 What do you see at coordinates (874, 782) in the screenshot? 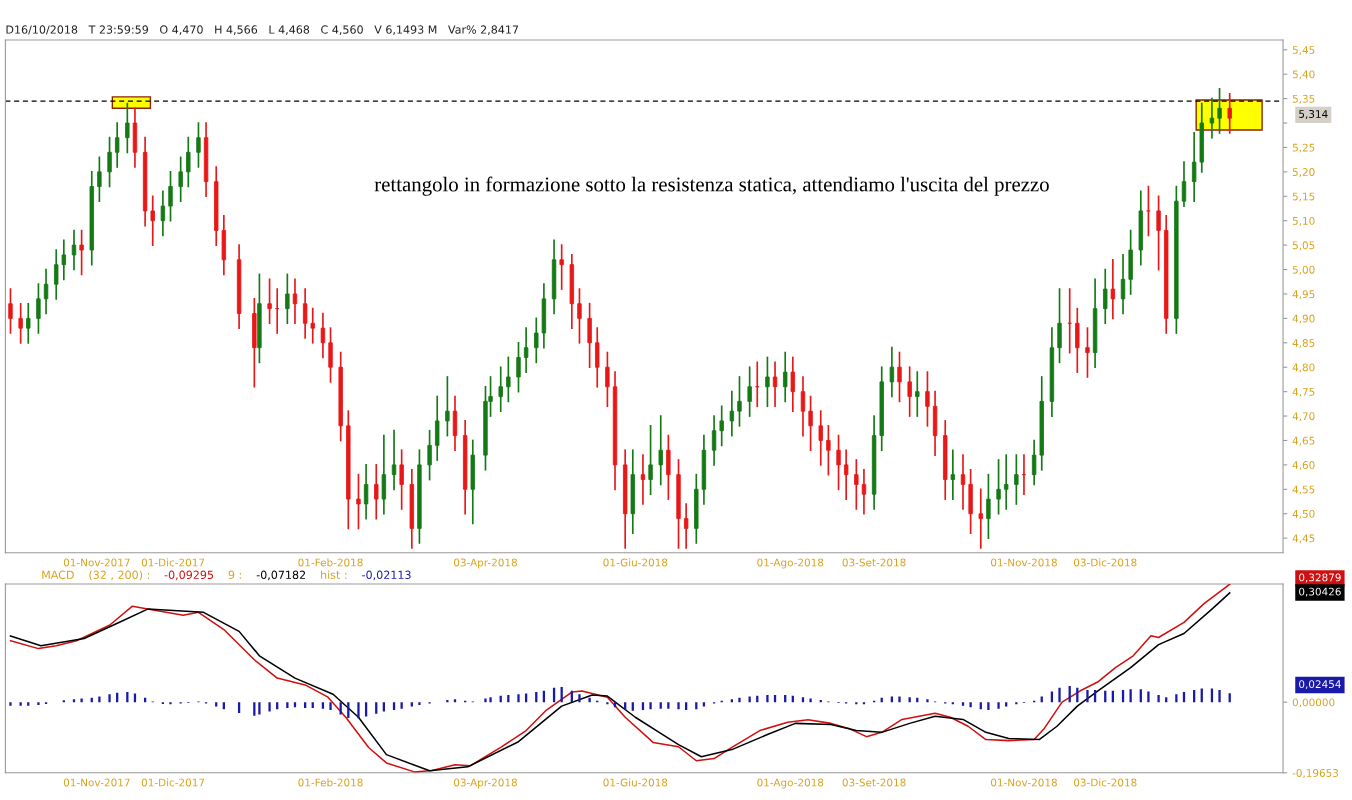
I see `x-tick-label: 03-Set-2018` at bounding box center [874, 782].